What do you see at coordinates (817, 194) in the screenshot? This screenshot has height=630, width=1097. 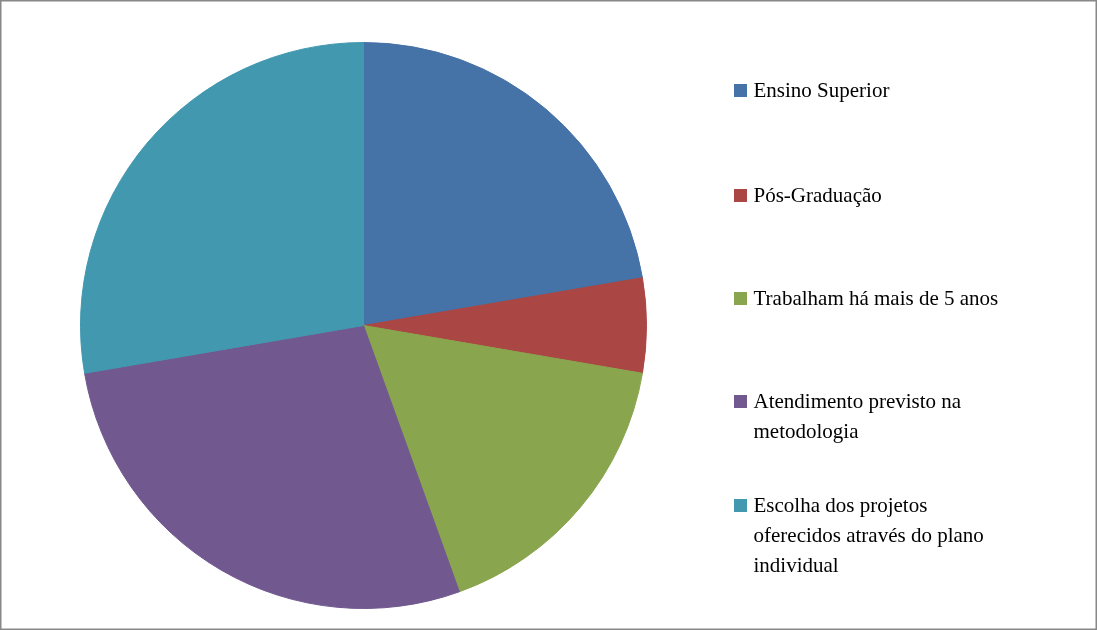 I see `legend-label: Pós-Graduação` at bounding box center [817, 194].